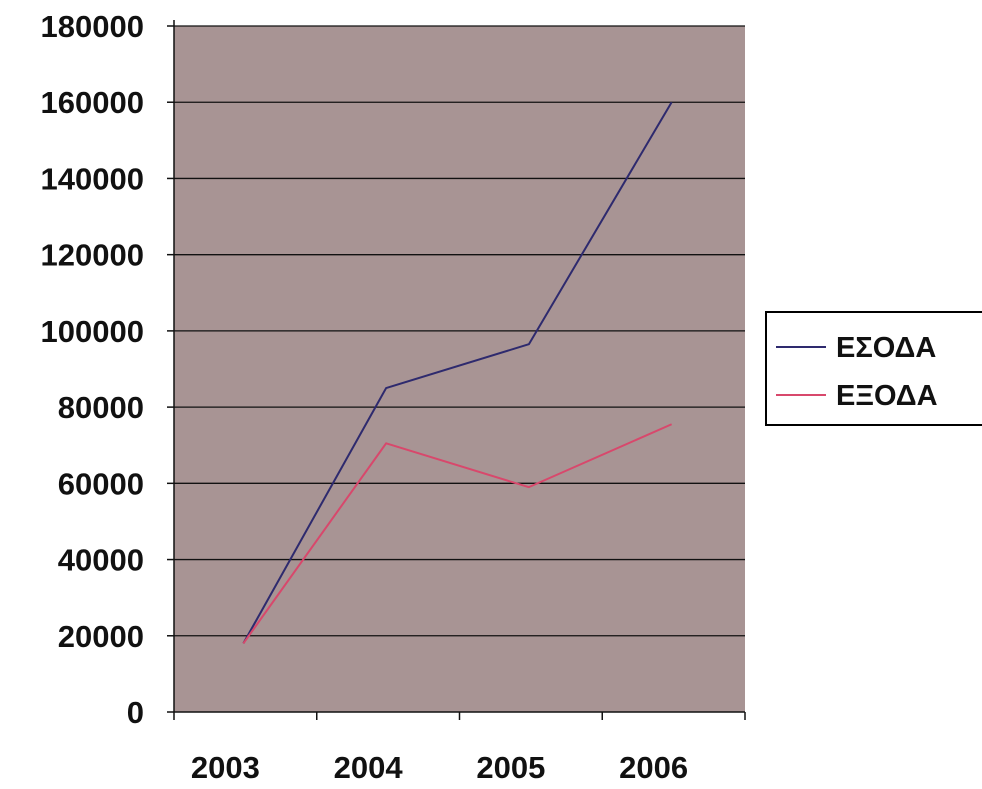 The width and height of the screenshot is (982, 789). Describe the element at coordinates (92, 255) in the screenshot. I see `y-tick-label: 120000` at that location.